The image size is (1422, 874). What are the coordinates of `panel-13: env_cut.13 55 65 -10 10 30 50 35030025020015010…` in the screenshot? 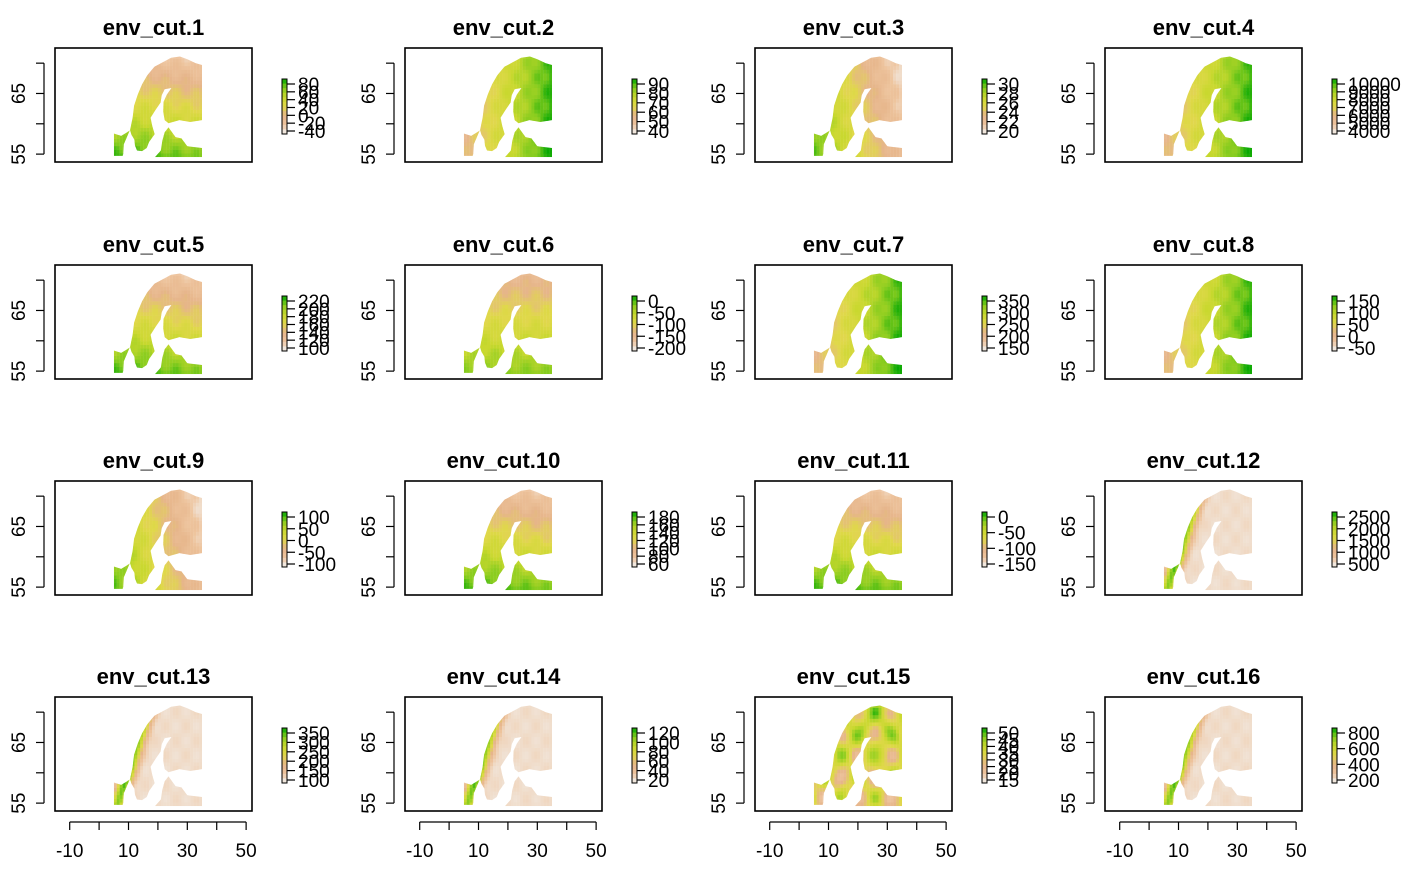 It's located at (169, 763).